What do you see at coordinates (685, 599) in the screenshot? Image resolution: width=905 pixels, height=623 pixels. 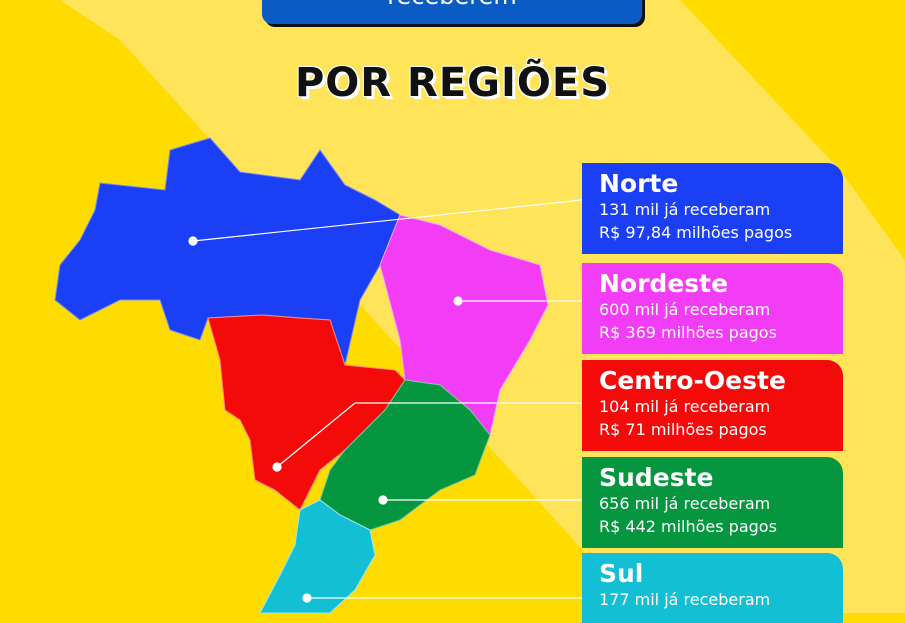 I see `received-count: 177 mil já receberam` at bounding box center [685, 599].